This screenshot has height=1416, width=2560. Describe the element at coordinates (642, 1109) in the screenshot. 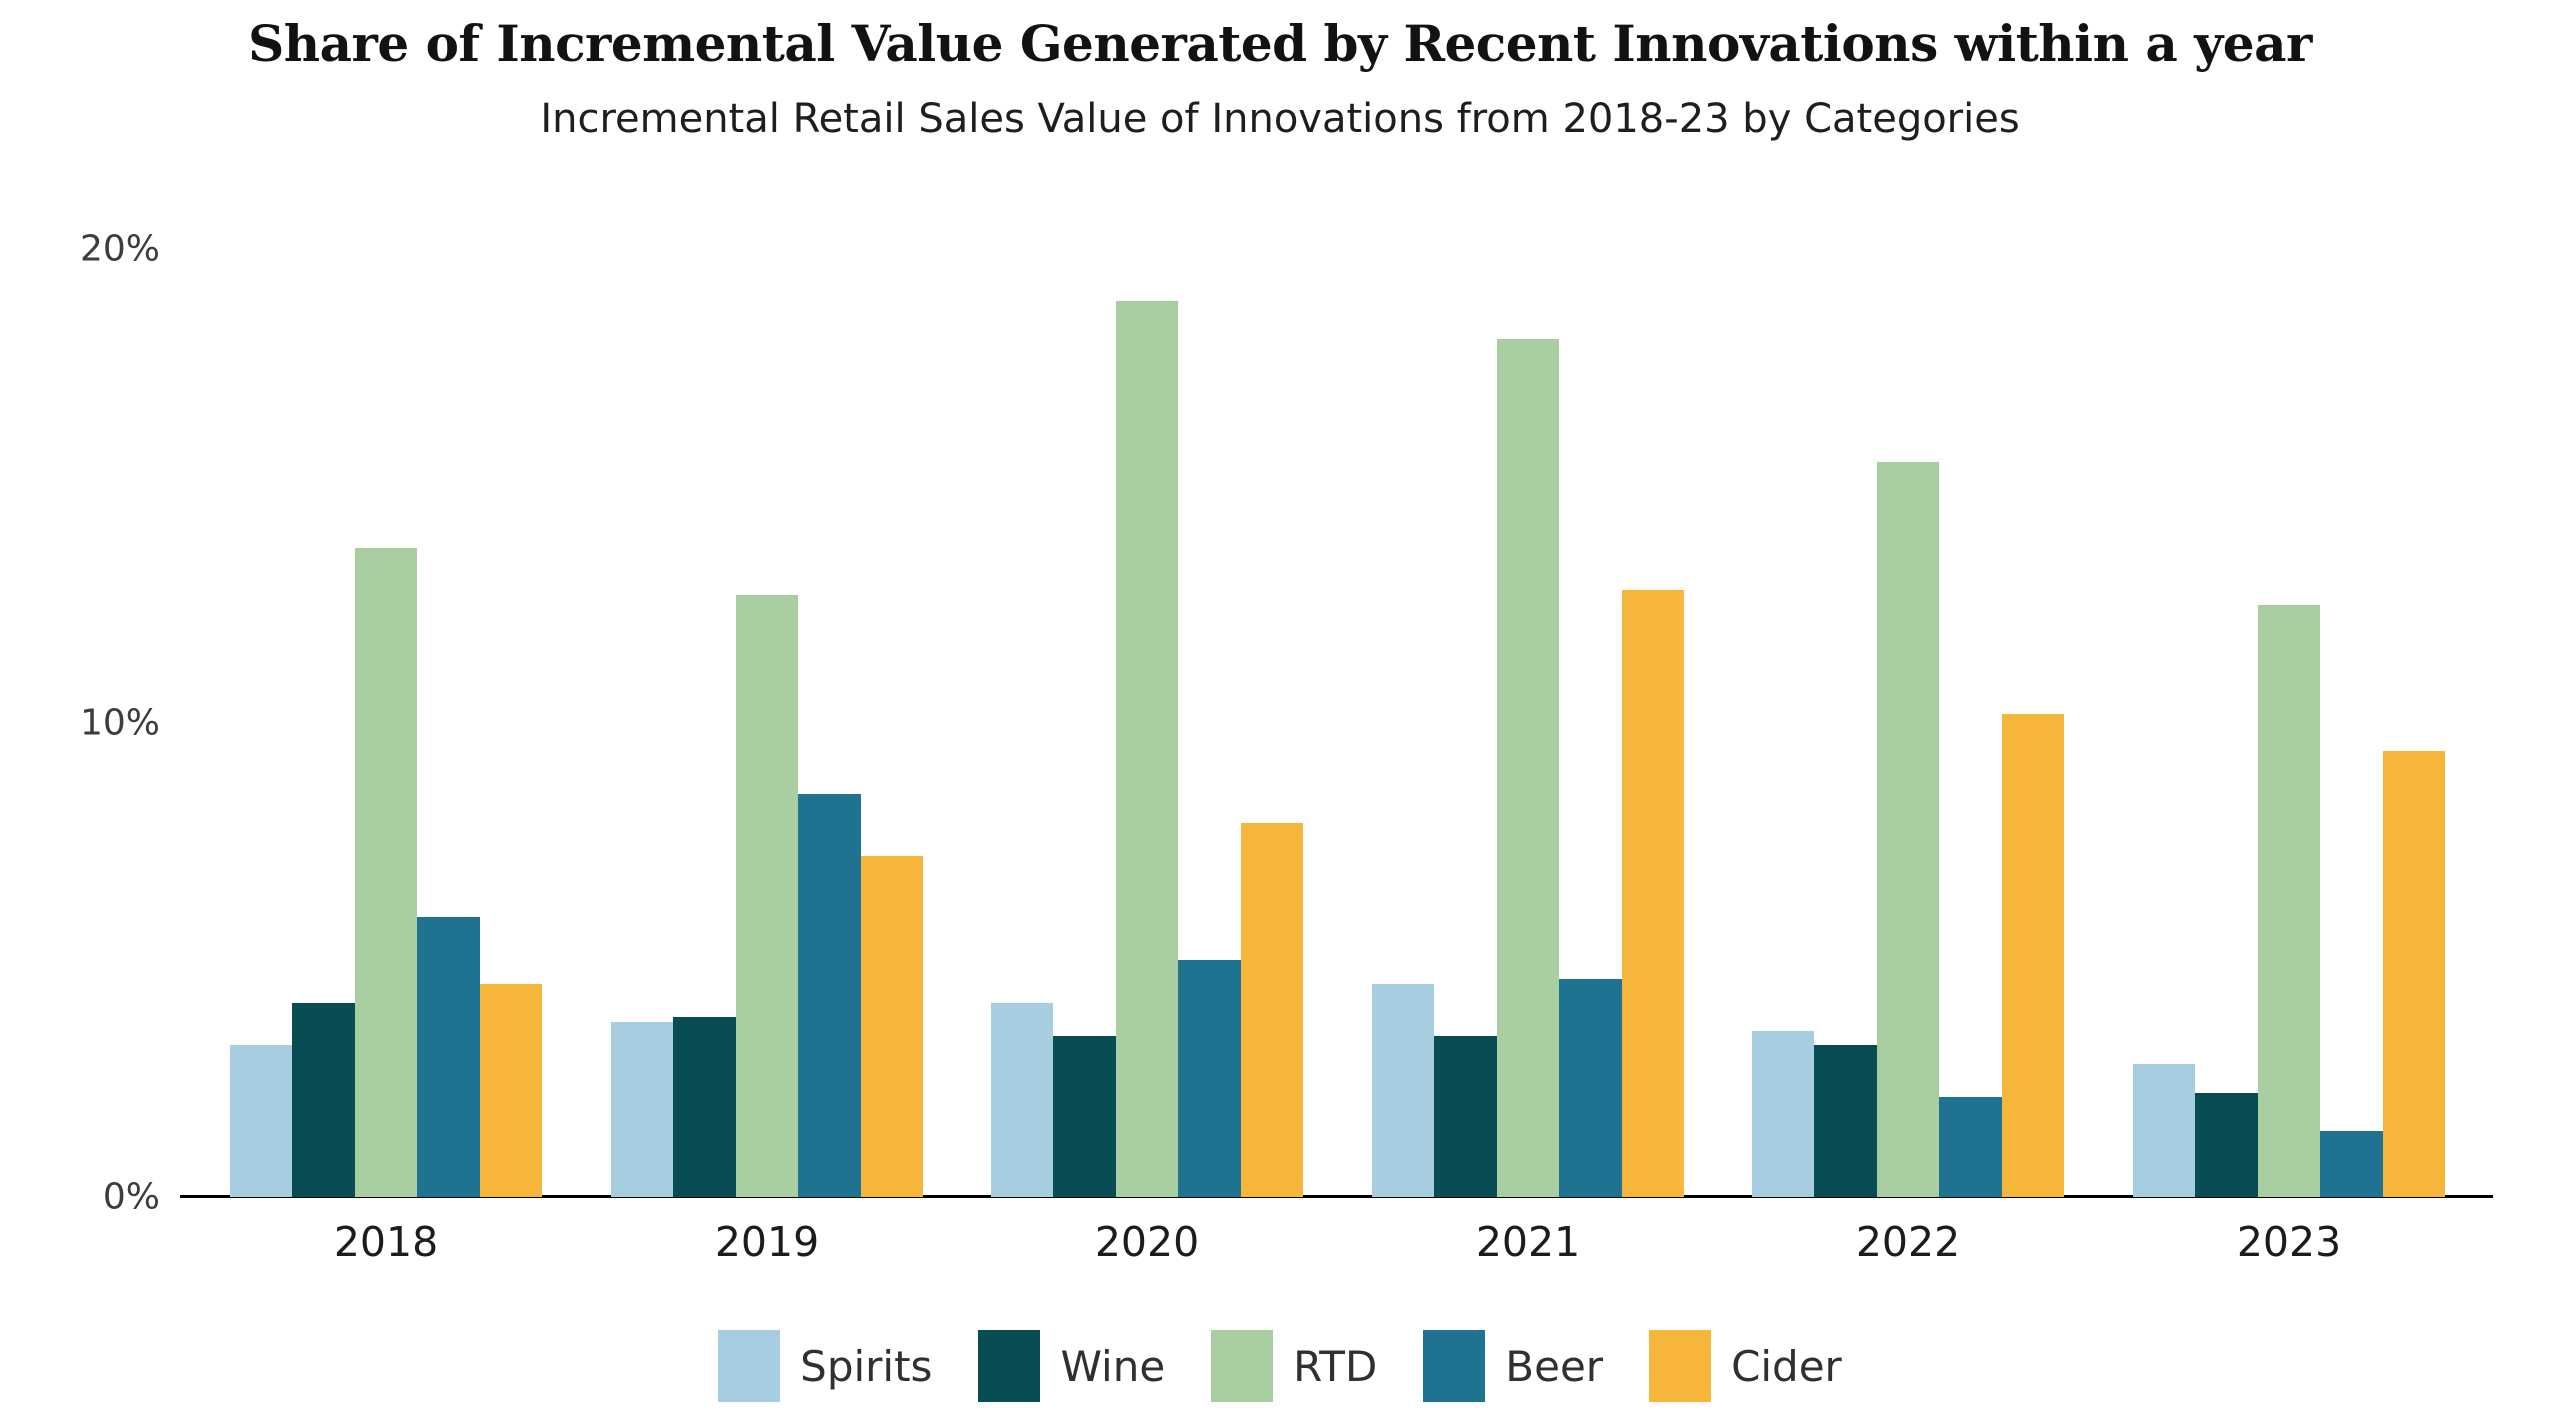

I see `bar-2019-spirits` at that location.